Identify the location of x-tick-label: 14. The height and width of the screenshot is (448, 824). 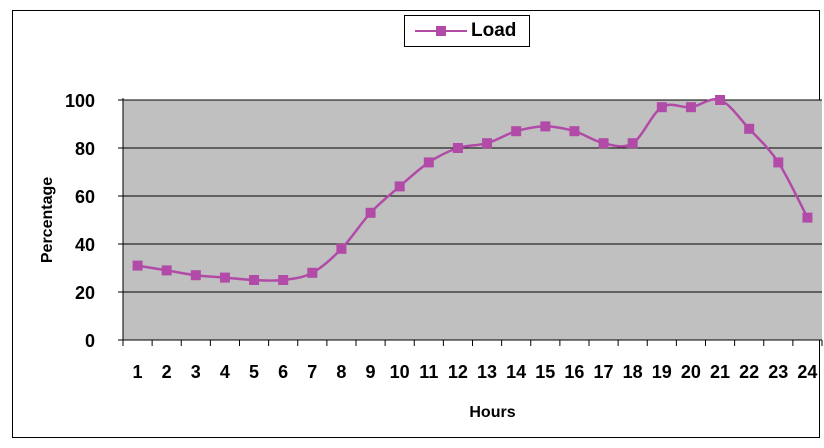
(516, 372).